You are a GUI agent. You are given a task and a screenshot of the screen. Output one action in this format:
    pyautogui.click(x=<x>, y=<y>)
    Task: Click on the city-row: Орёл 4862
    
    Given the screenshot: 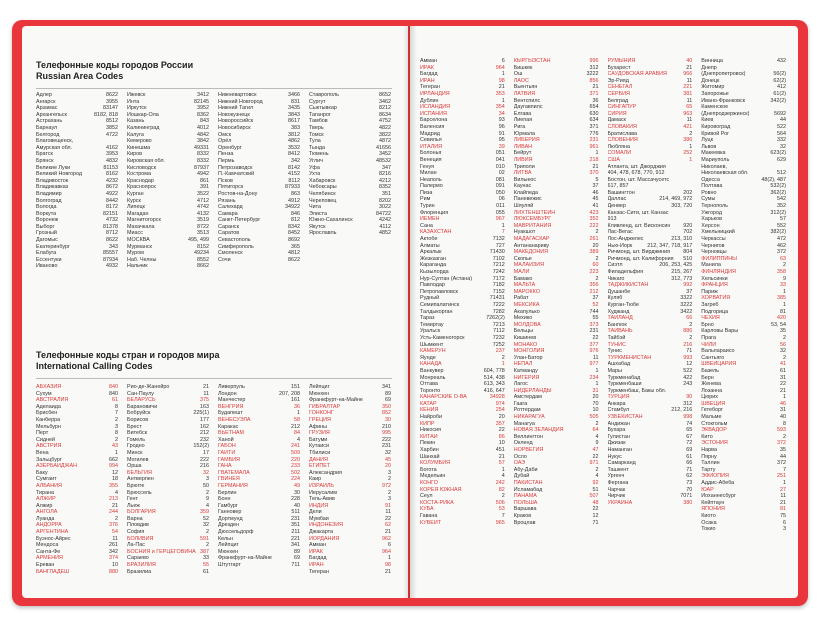 What is the action you would take?
    pyautogui.click(x=259, y=141)
    